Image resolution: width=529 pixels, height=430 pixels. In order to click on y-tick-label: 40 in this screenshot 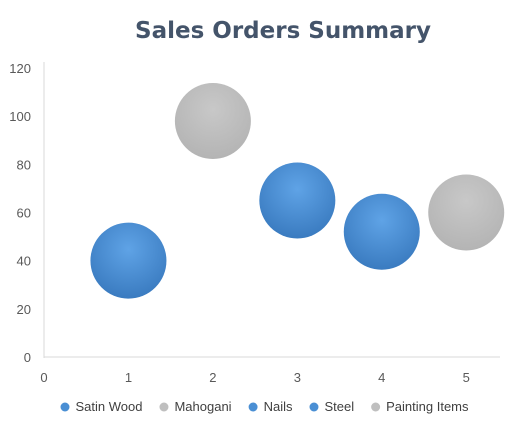, I will do `click(24, 261)`.